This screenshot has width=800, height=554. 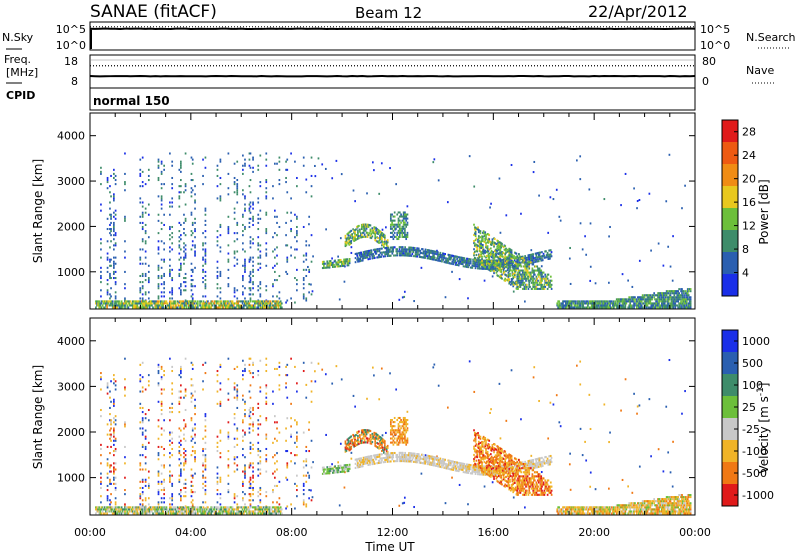 I want to click on y-tick-label: 2000, so click(x=71, y=226).